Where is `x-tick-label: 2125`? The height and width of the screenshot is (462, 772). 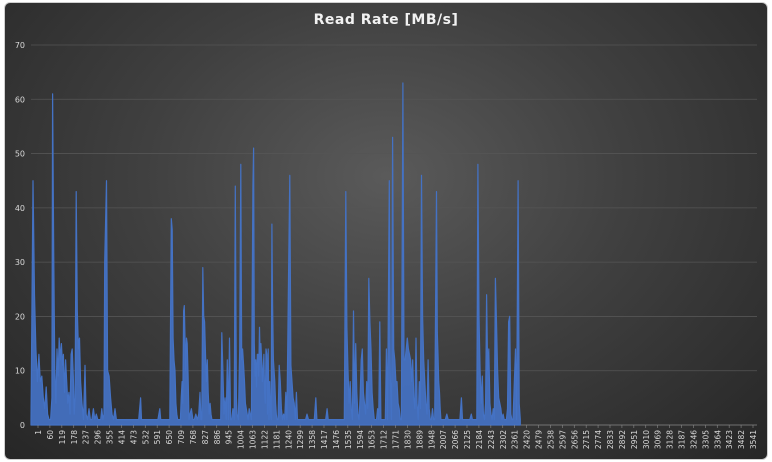 x-tick-label: 2125 is located at coordinates (467, 439).